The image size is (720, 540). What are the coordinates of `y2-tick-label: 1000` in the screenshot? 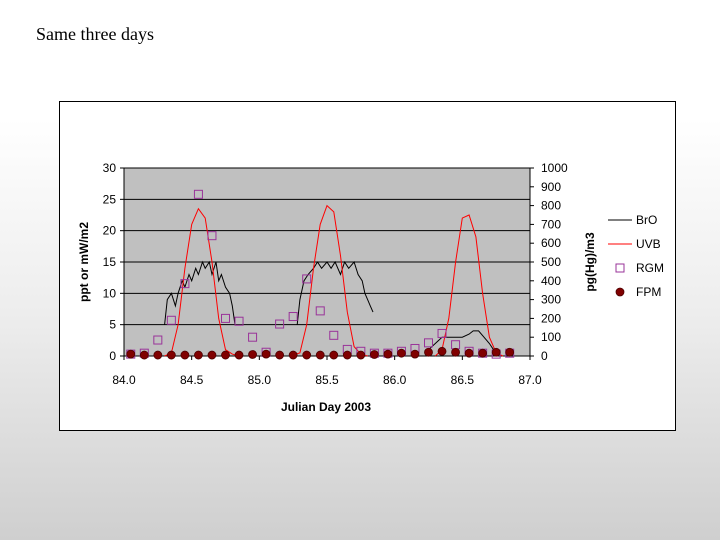 It's located at (554, 168).